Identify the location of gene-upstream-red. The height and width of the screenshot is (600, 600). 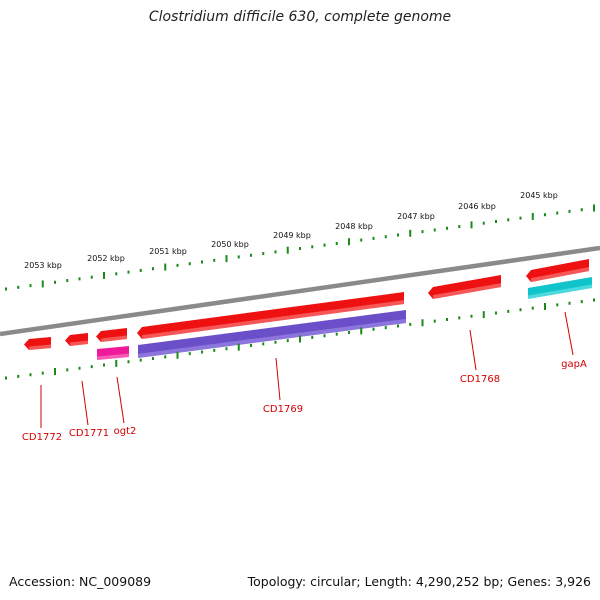
(111, 335).